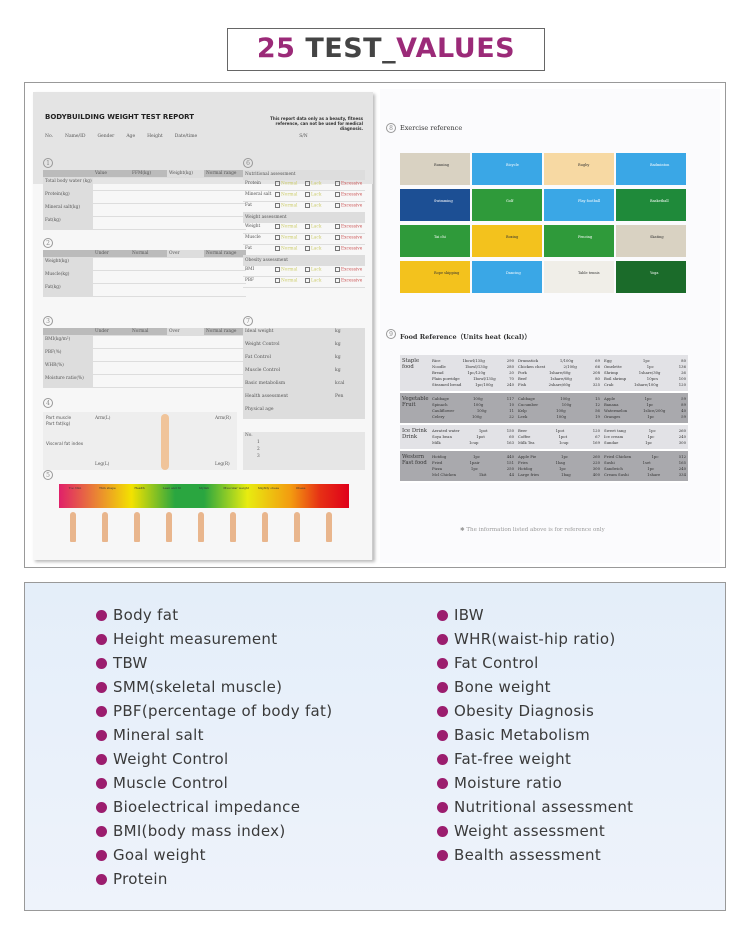 Image resolution: width=750 pixels, height=927 pixels. Describe the element at coordinates (132, 879) in the screenshot. I see `feature-item: Protein` at that location.